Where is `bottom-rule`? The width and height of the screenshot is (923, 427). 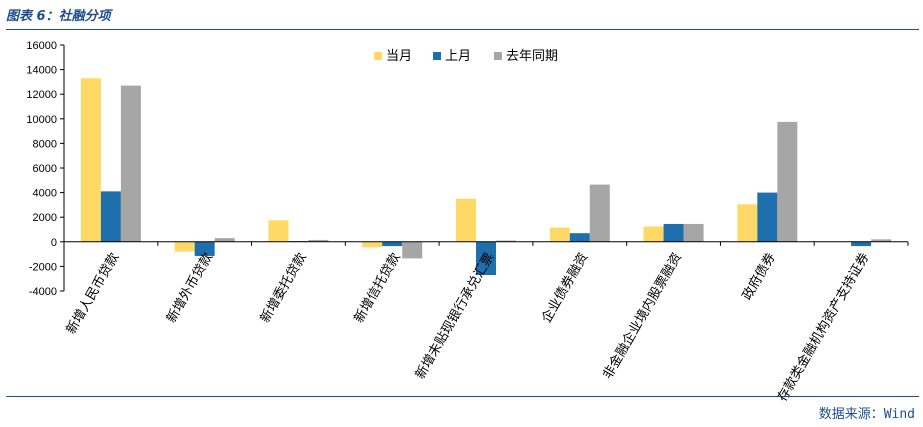 bottom-rule is located at coordinates (462, 396).